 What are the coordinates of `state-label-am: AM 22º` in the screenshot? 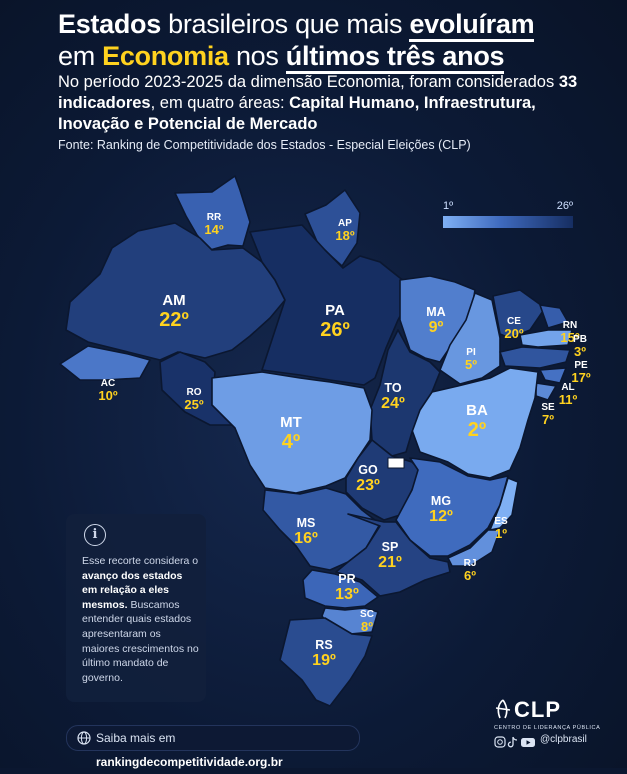 It's located at (174, 311).